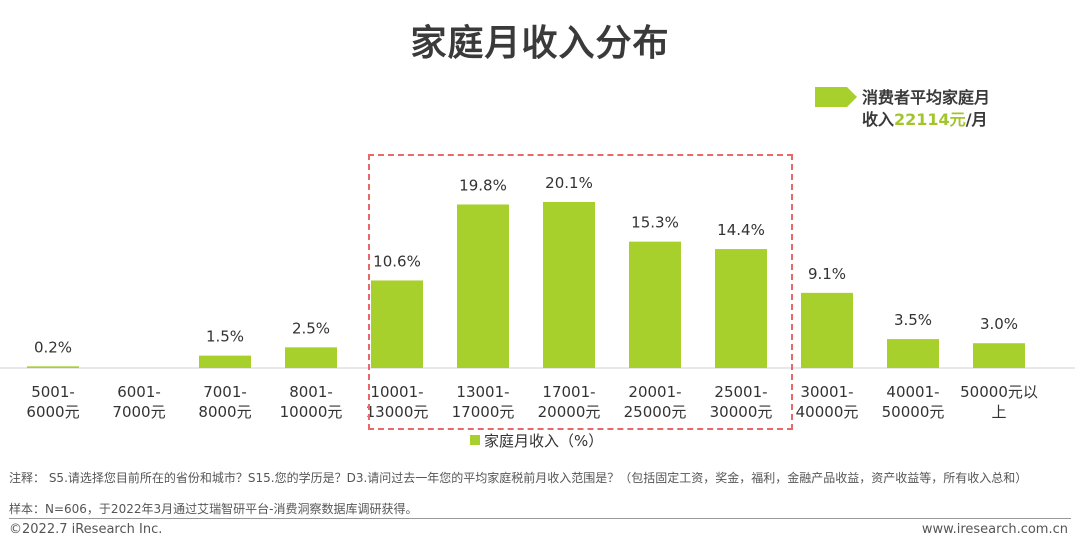  I want to click on category-tick-label: 17000元, so click(483, 412).